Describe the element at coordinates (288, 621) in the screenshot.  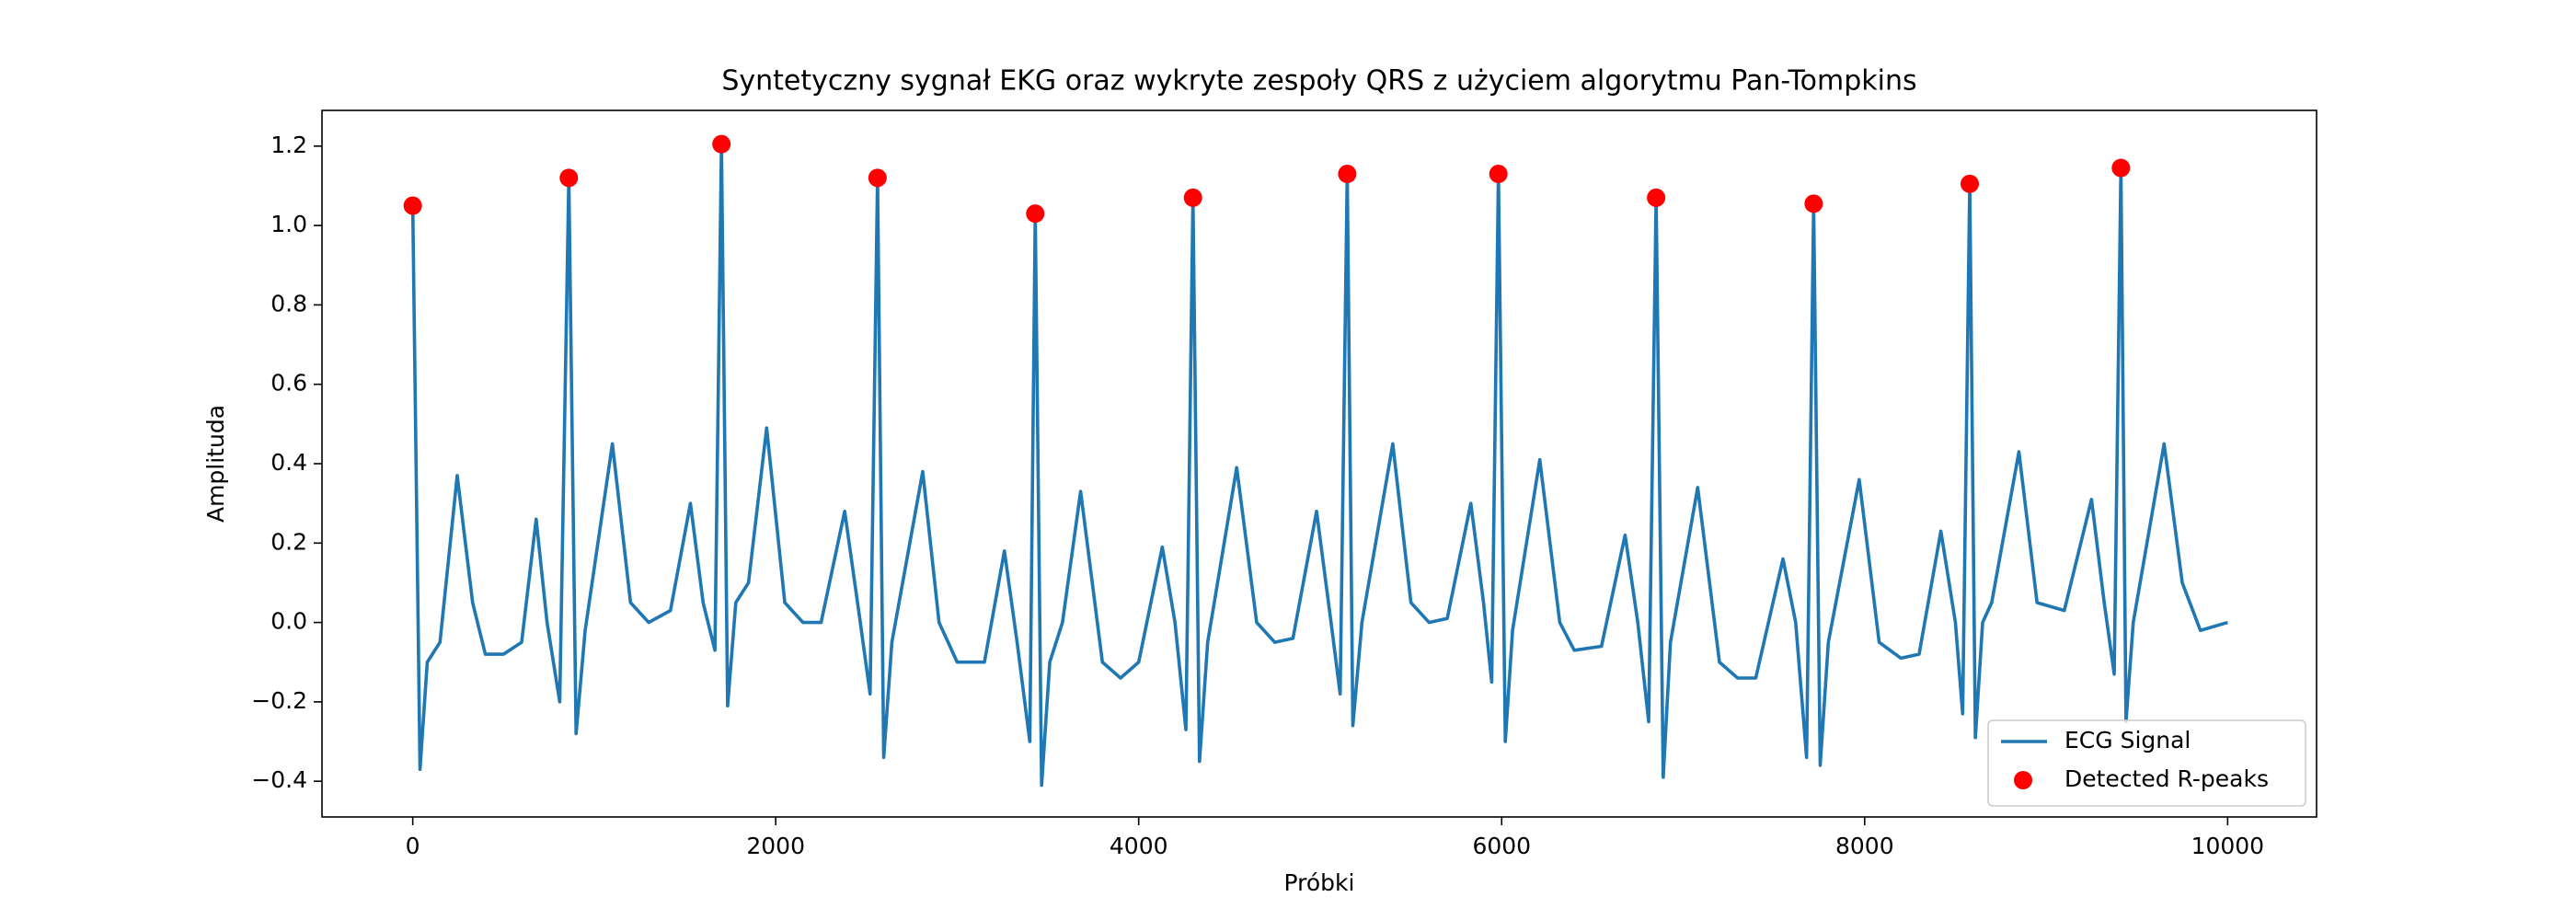
I see `y-tick-label: 0.0` at that location.